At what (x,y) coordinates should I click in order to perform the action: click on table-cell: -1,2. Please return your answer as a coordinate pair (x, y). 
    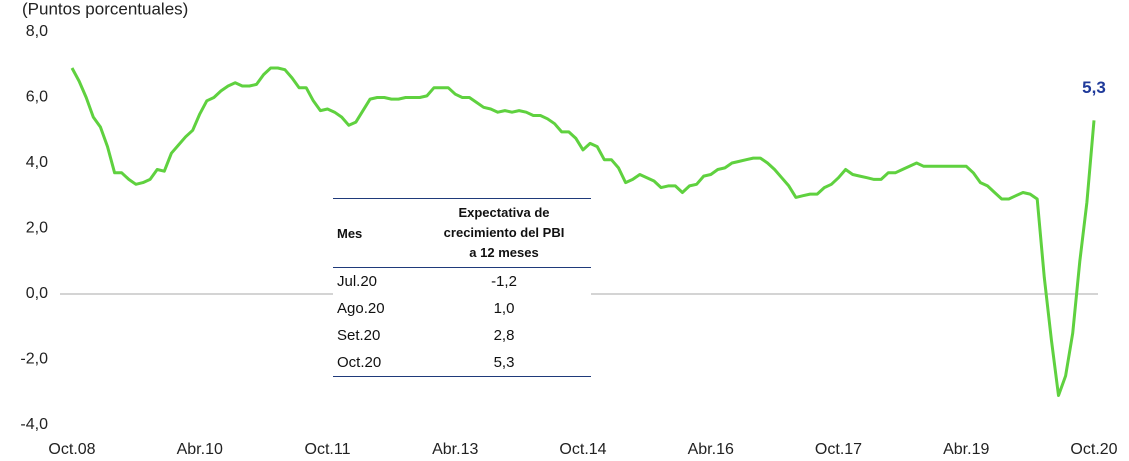
    Looking at the image, I should click on (504, 281).